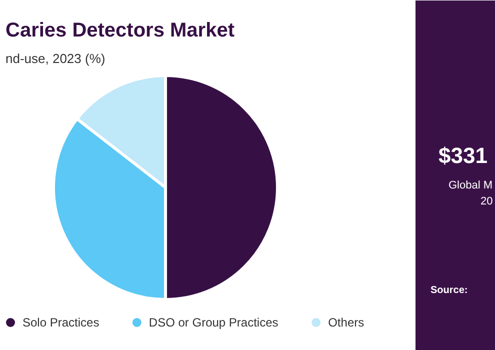 The image size is (495, 350). What do you see at coordinates (449, 290) in the screenshot?
I see `source-note: Source:` at bounding box center [449, 290].